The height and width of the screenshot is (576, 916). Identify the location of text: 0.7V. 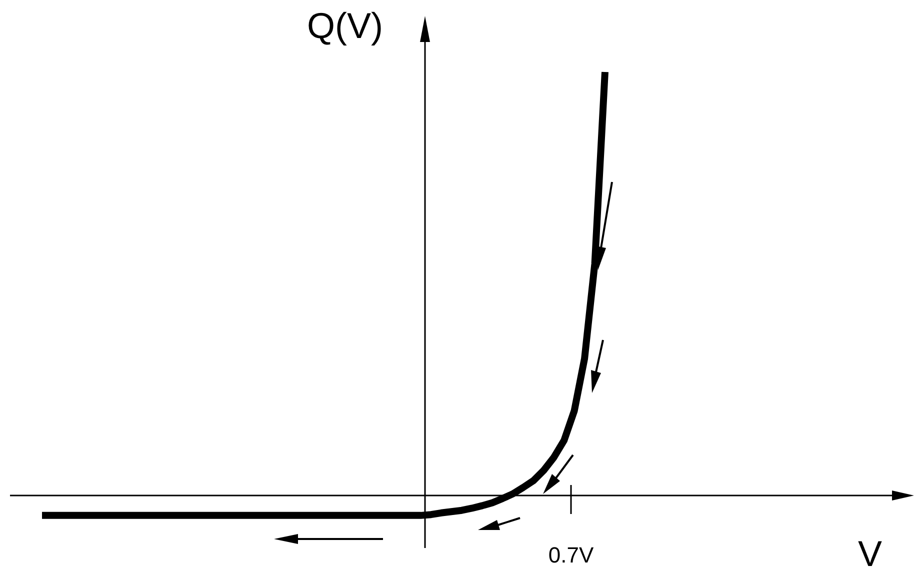
(571, 555).